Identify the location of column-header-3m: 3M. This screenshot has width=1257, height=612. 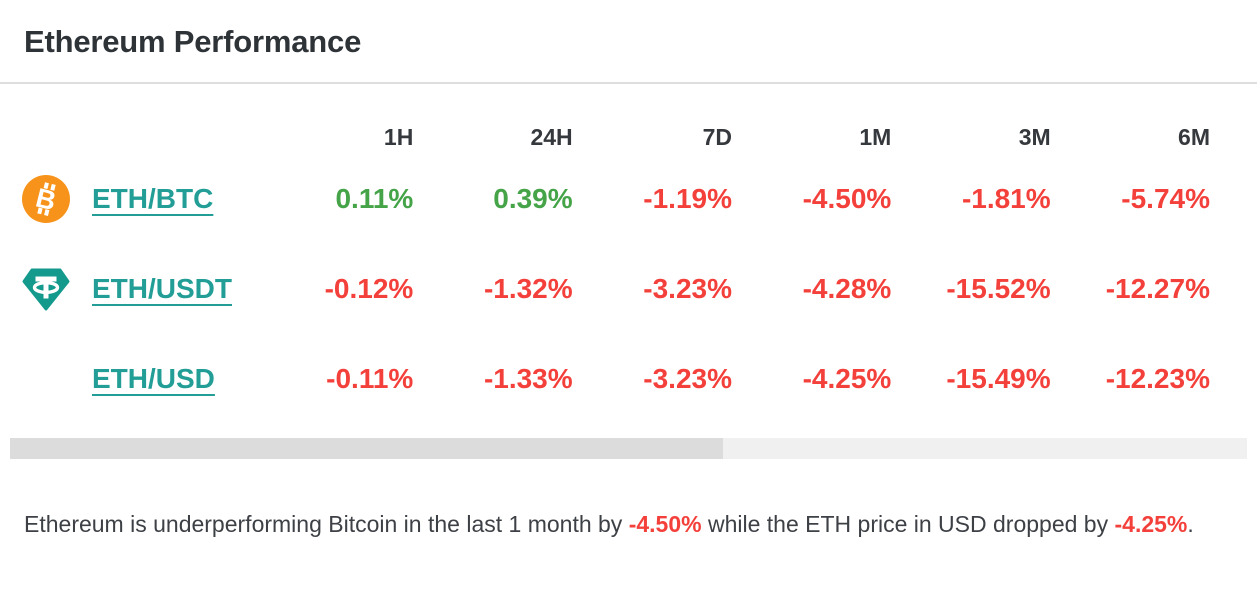
(1034, 136).